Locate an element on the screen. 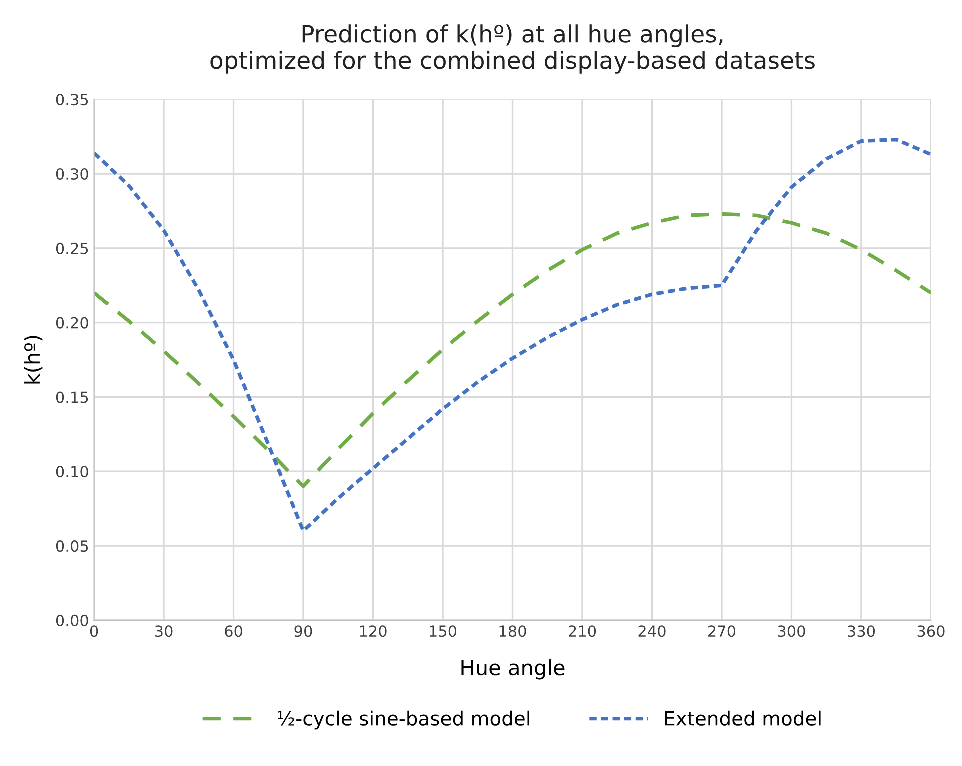 This screenshot has width=962, height=766. x-tick-label: 30 is located at coordinates (164, 632).